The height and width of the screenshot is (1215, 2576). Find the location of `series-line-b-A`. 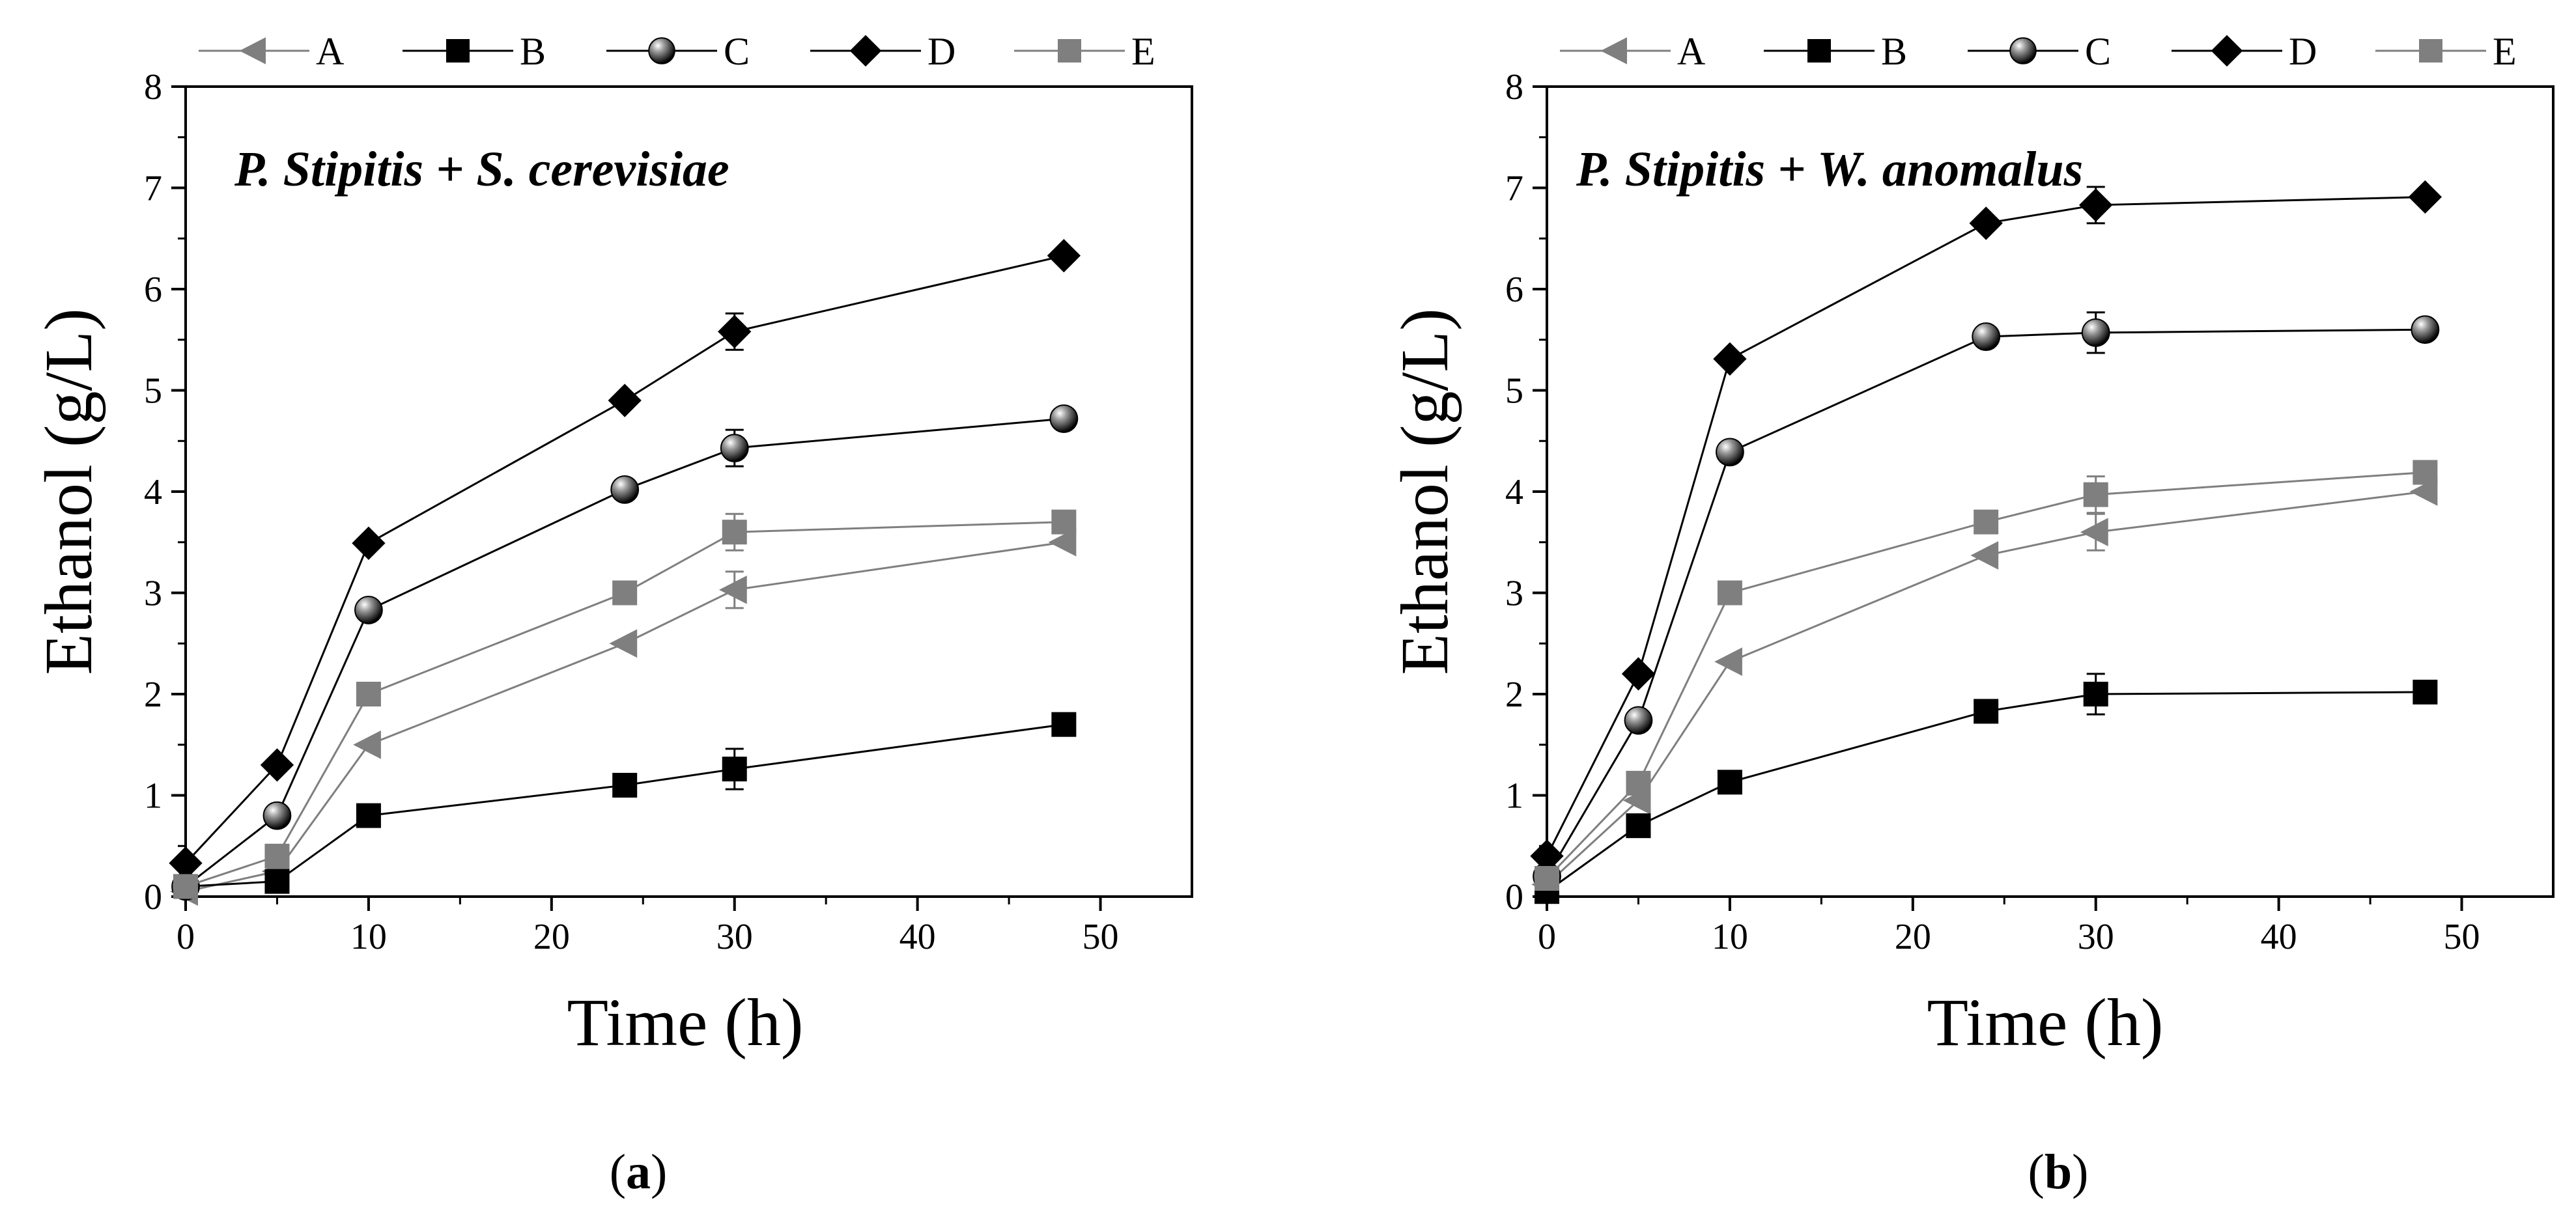

series-line-b-A is located at coordinates (1986, 688).